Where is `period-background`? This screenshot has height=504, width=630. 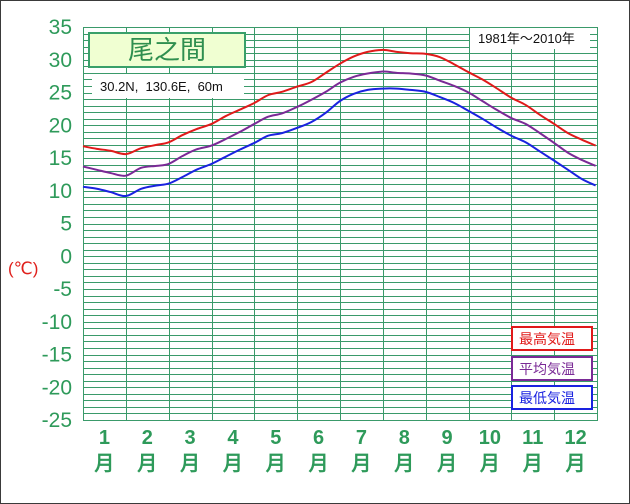 period-background is located at coordinates (530, 38).